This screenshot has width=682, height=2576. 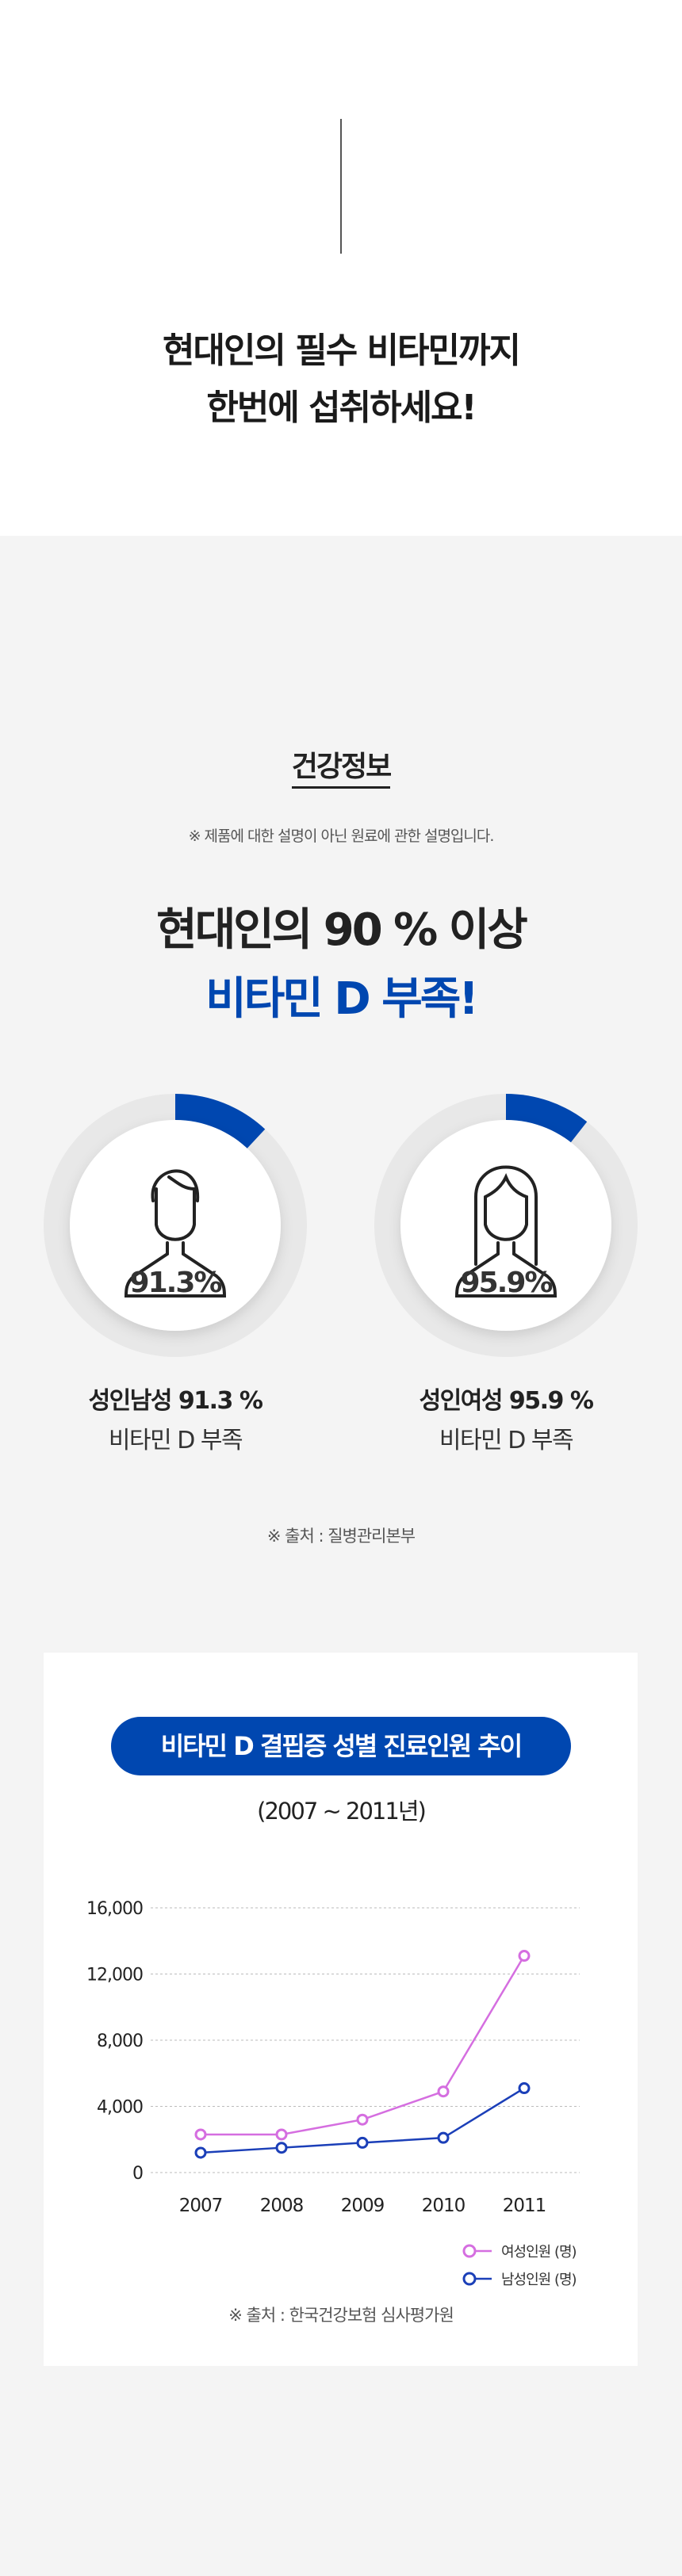 I want to click on x-tick-label: 2008, so click(x=282, y=2206).